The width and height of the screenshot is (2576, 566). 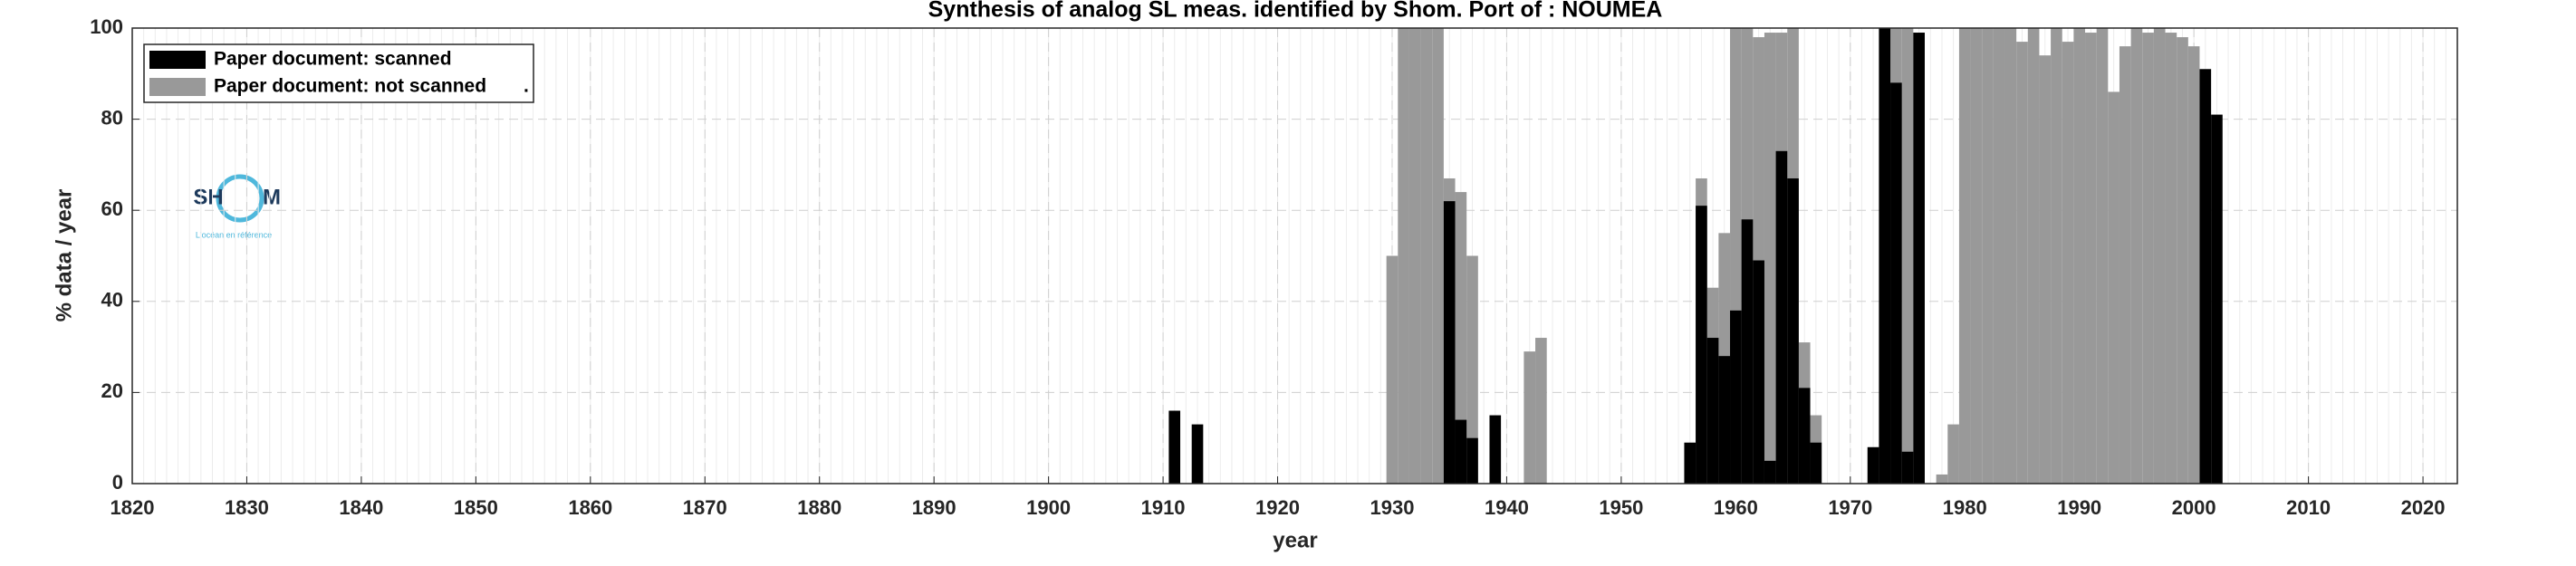 What do you see at coordinates (1850, 507) in the screenshot?
I see `x-tick-label: 1970` at bounding box center [1850, 507].